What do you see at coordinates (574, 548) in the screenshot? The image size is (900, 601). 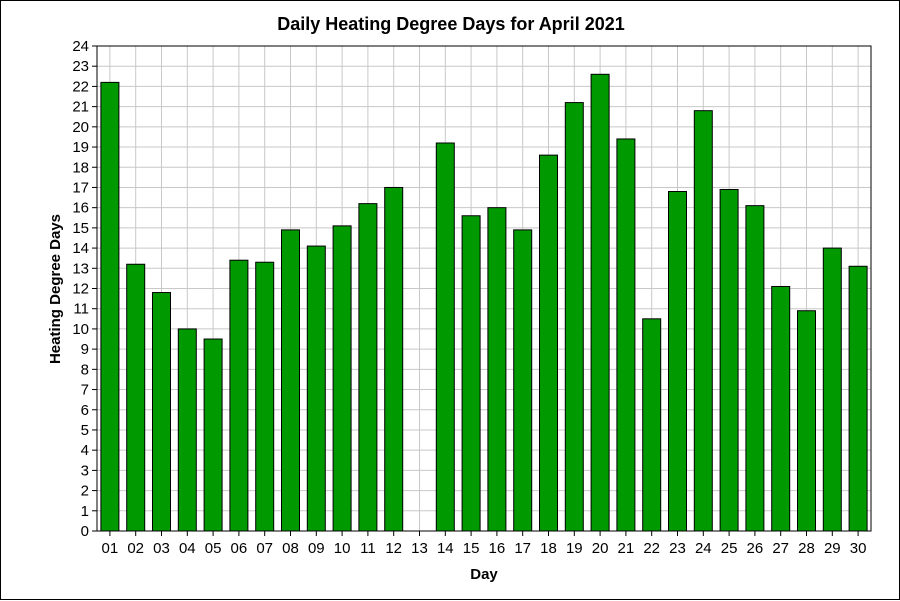 I see `x-tick-label: 19` at bounding box center [574, 548].